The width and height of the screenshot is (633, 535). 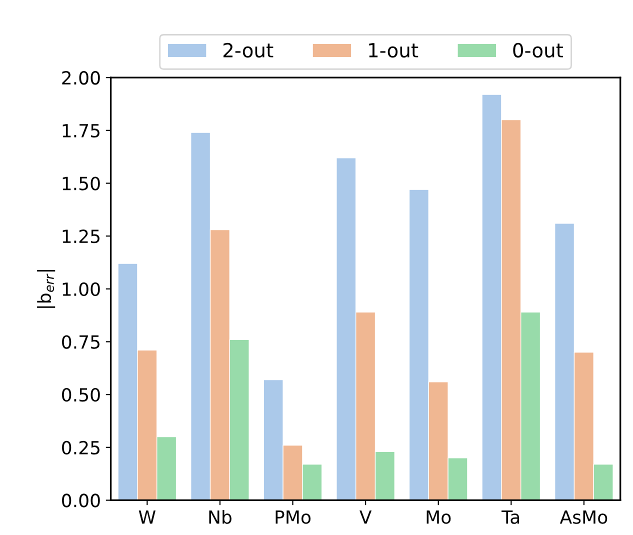 I want to click on legend-label: 2-out, so click(x=248, y=50).